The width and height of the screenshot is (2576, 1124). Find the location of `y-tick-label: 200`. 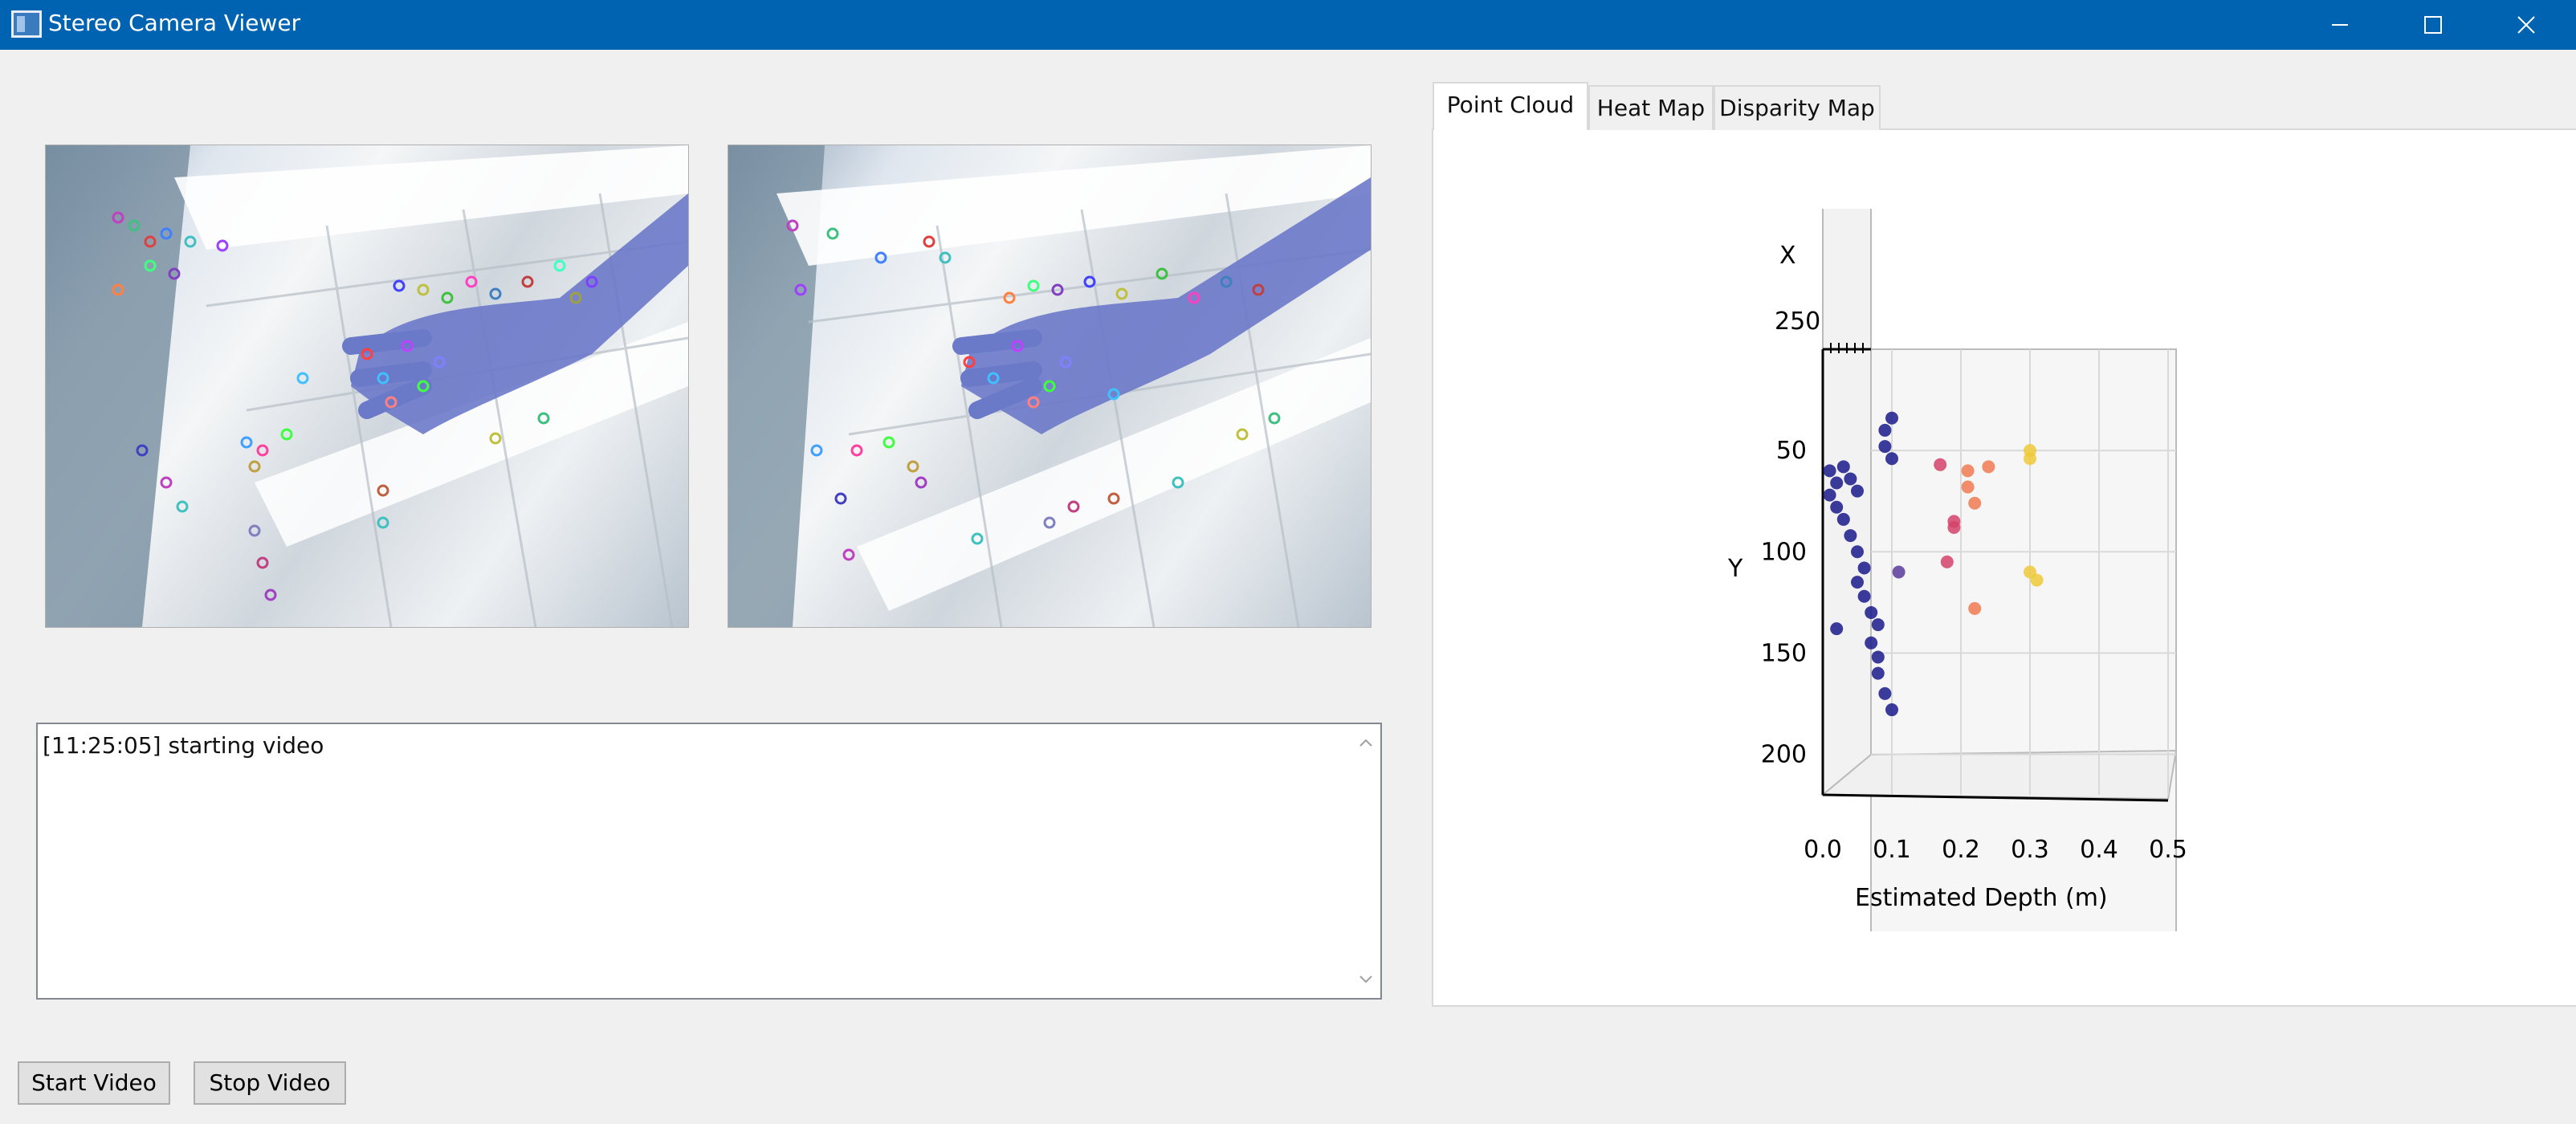

y-tick-label: 200 is located at coordinates (1784, 755).